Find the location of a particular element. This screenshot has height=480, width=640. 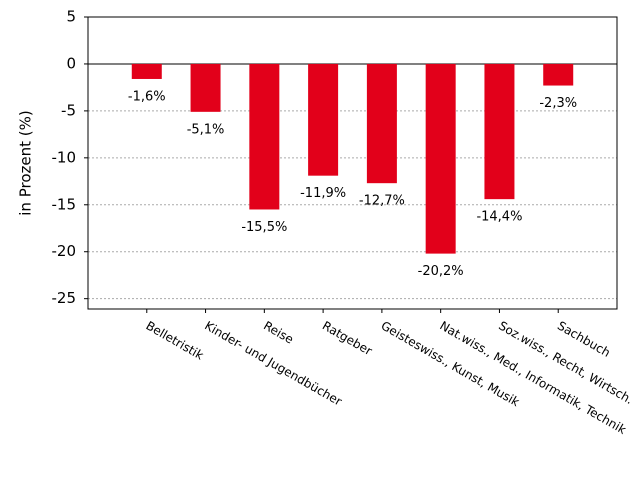

y-tick-label: -15 is located at coordinates (64, 204).